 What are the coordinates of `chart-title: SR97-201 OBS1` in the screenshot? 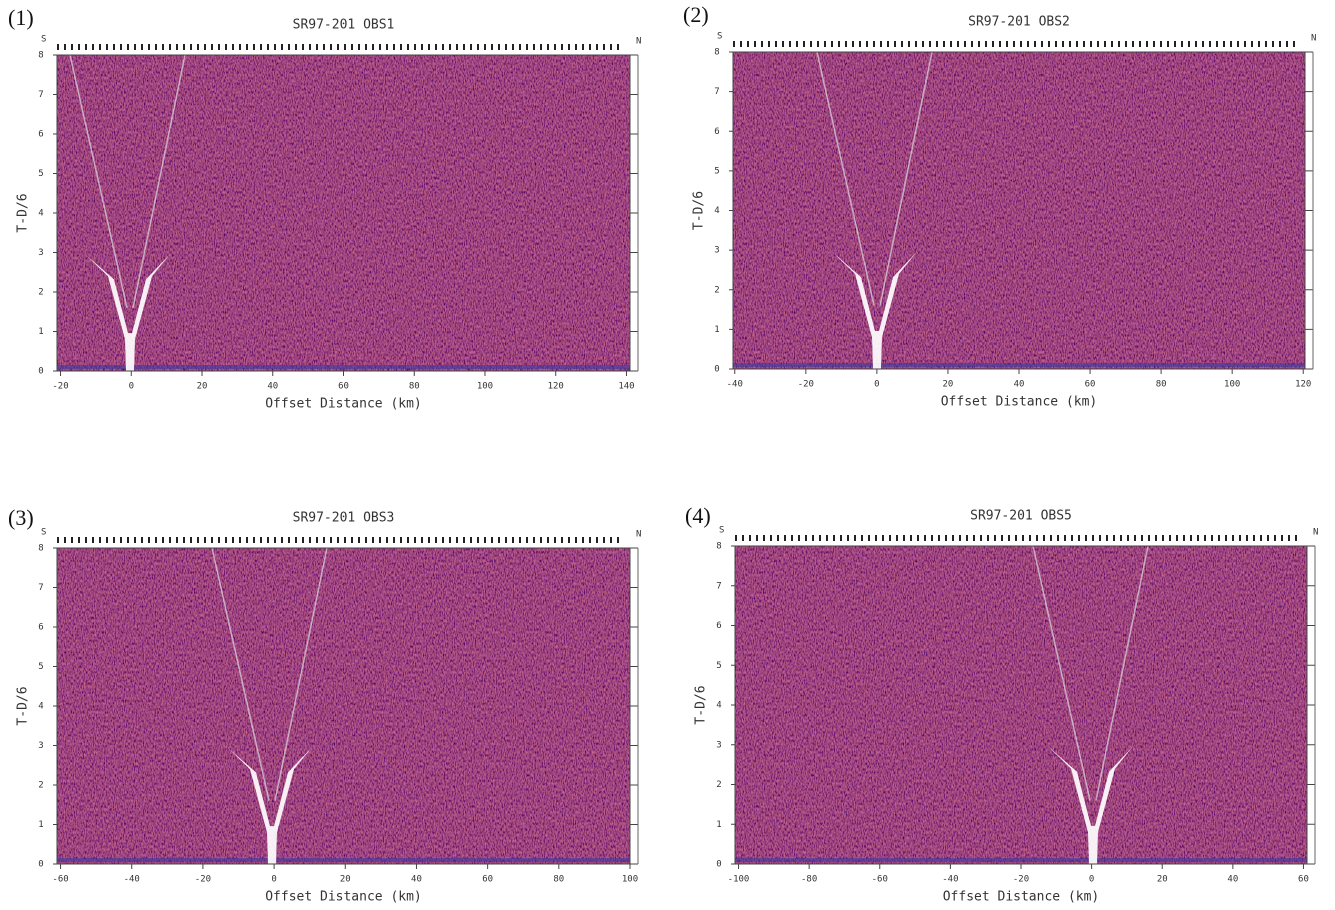 It's located at (344, 25).